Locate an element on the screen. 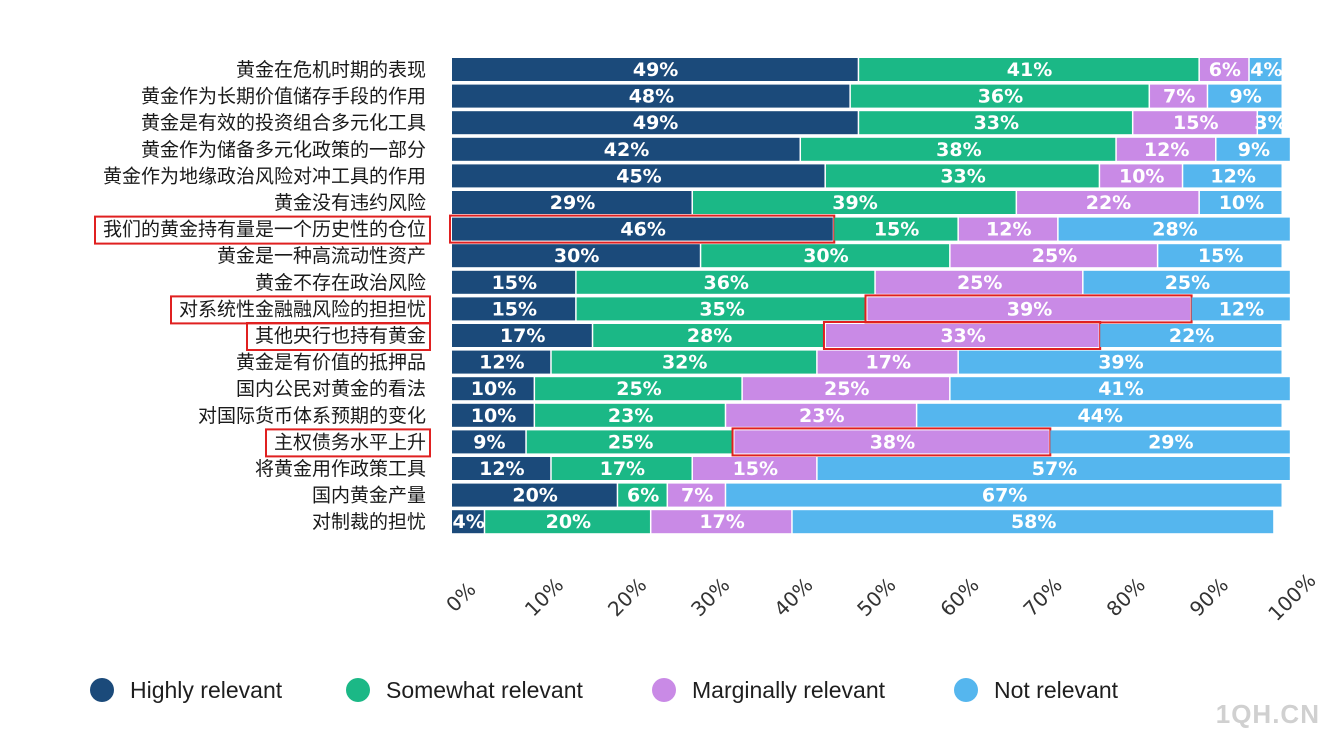 The height and width of the screenshot is (750, 1336). data-label: 49% is located at coordinates (655, 123).